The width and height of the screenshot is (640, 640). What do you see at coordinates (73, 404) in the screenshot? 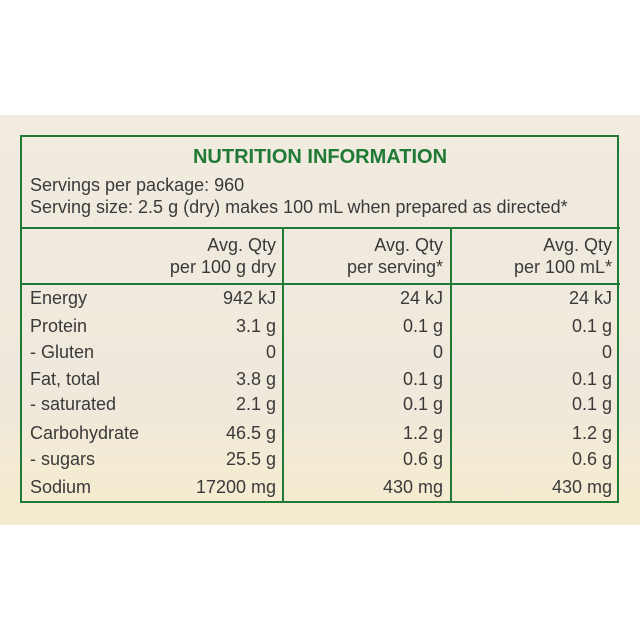
I see `row-label: - saturated` at bounding box center [73, 404].